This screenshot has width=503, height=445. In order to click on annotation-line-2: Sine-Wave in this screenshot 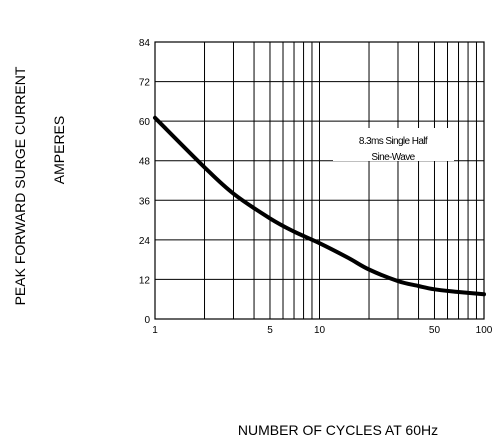, I will do `click(393, 157)`.